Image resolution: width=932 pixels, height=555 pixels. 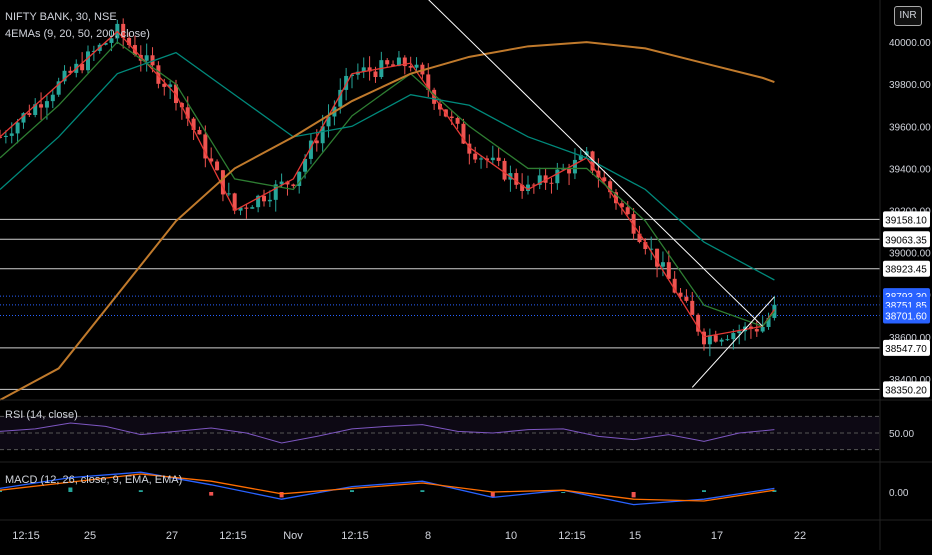 What do you see at coordinates (910, 254) in the screenshot?
I see `y-tick-label: 39000.00` at bounding box center [910, 254].